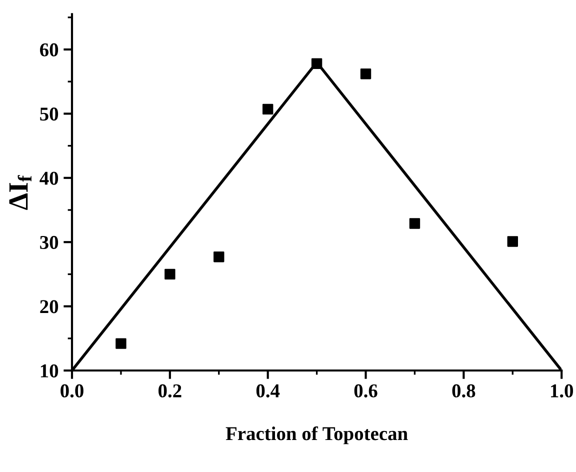  Describe the element at coordinates (49, 243) in the screenshot. I see `y-tick-label: 30` at that location.